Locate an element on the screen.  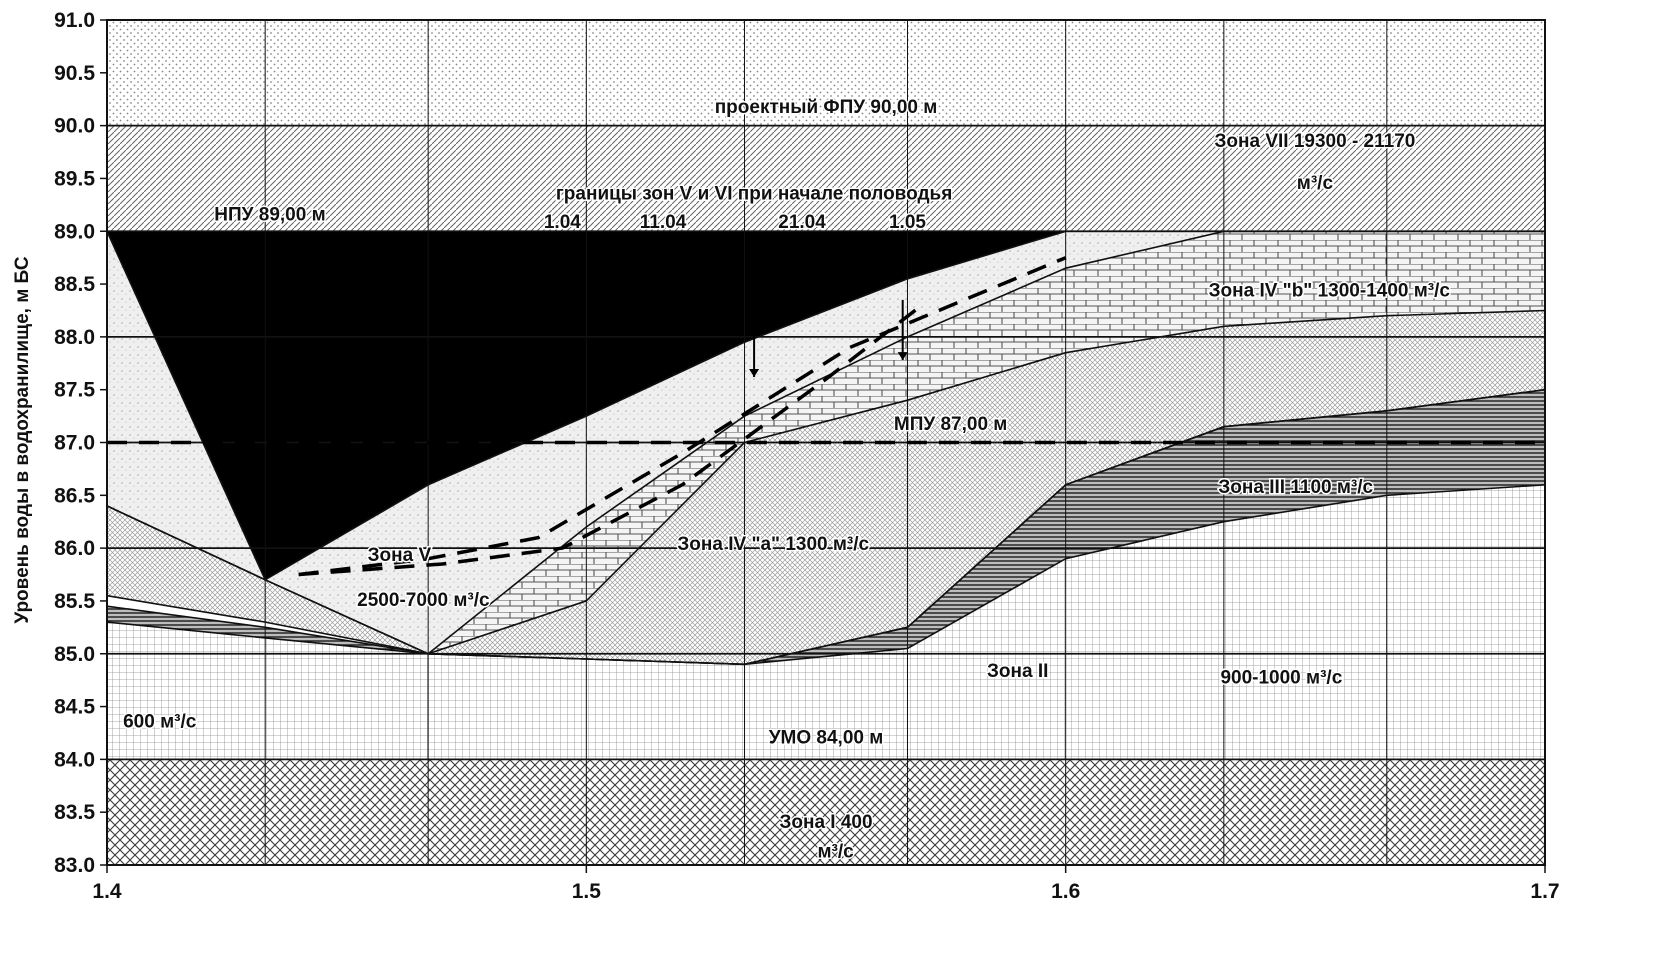
y-tick-label: 87.5 is located at coordinates (74, 390).